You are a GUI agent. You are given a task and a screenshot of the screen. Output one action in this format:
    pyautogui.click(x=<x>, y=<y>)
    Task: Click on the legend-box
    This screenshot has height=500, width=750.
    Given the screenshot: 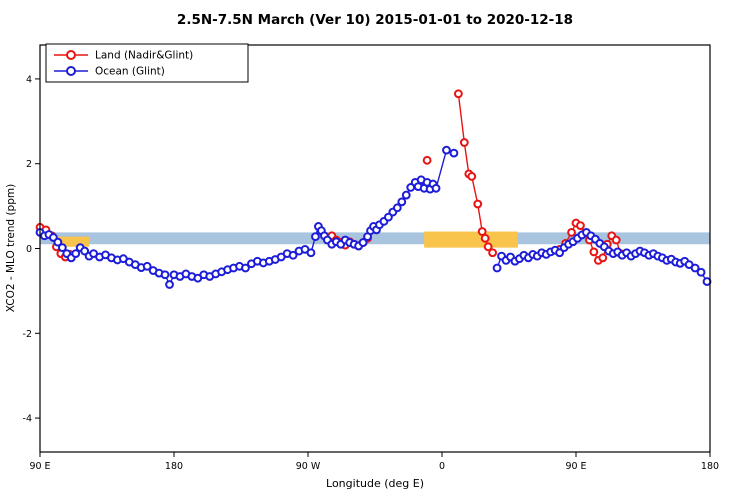 What is the action you would take?
    pyautogui.click(x=147, y=63)
    